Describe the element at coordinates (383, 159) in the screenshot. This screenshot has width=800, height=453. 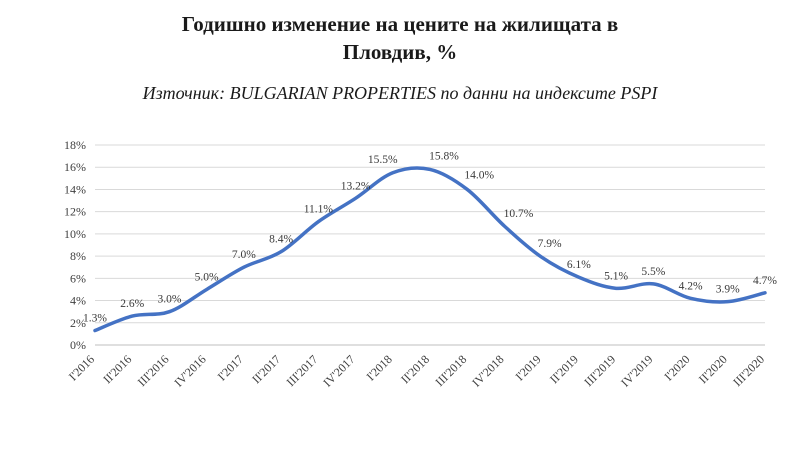
I see `data-label: 15.5%` at that location.